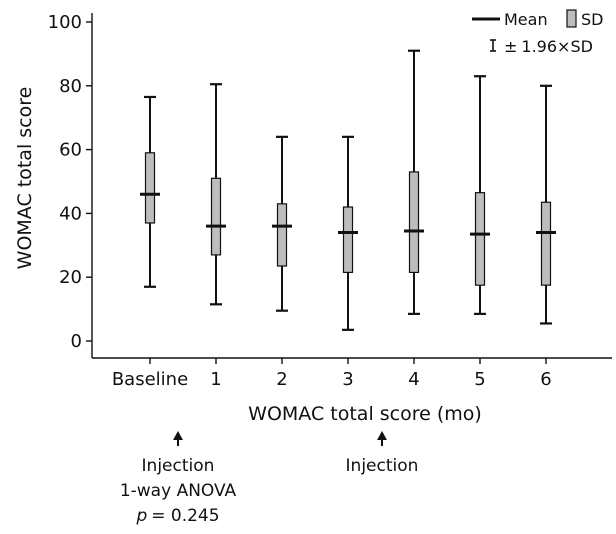 The width and height of the screenshot is (616, 534). I want to click on x-tick-label: Baseline, so click(150, 379).